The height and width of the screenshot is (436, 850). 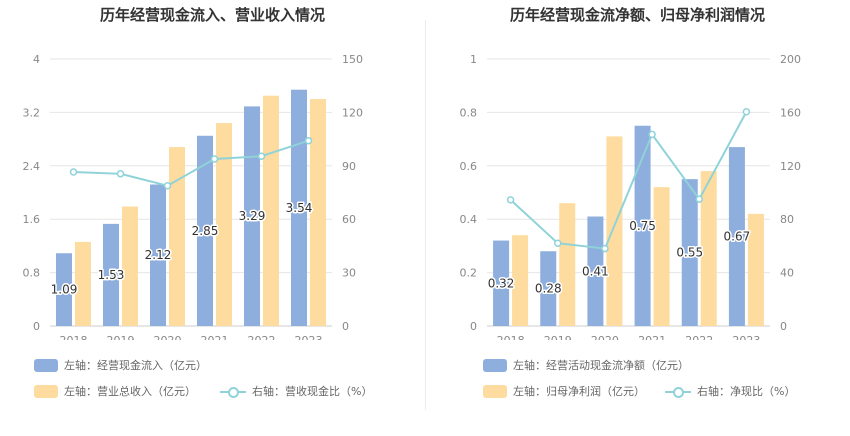 I want to click on legend-label: 右轴：营收现金比（%）, so click(x=312, y=391).